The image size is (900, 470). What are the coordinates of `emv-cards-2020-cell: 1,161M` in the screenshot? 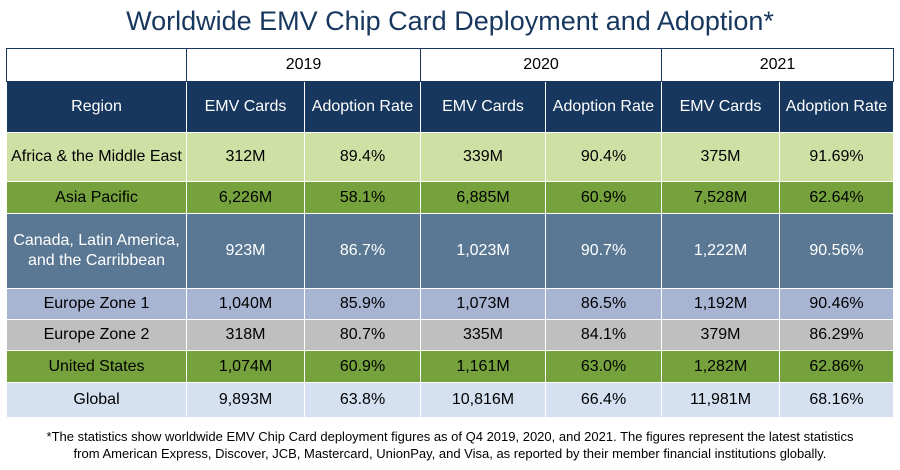 It's located at (483, 366).